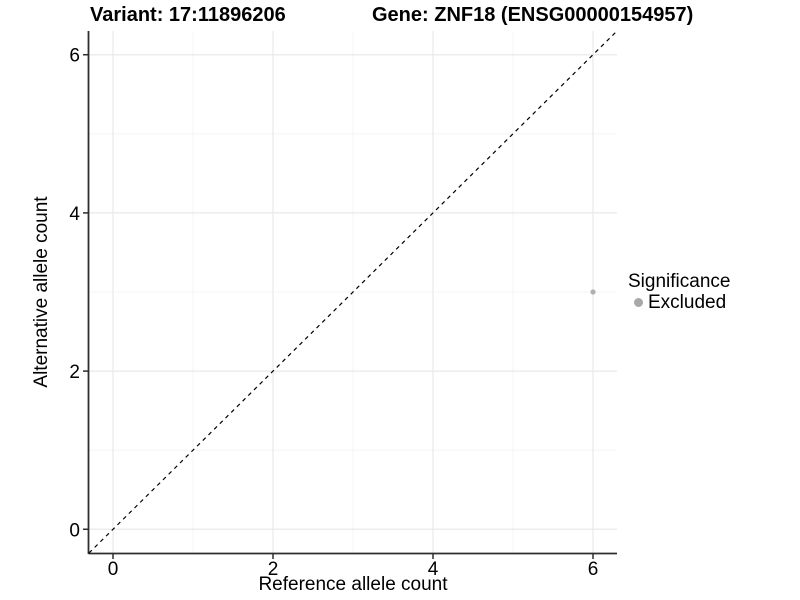 The width and height of the screenshot is (800, 600). What do you see at coordinates (687, 302) in the screenshot?
I see `legend-item-label: Excluded` at bounding box center [687, 302].